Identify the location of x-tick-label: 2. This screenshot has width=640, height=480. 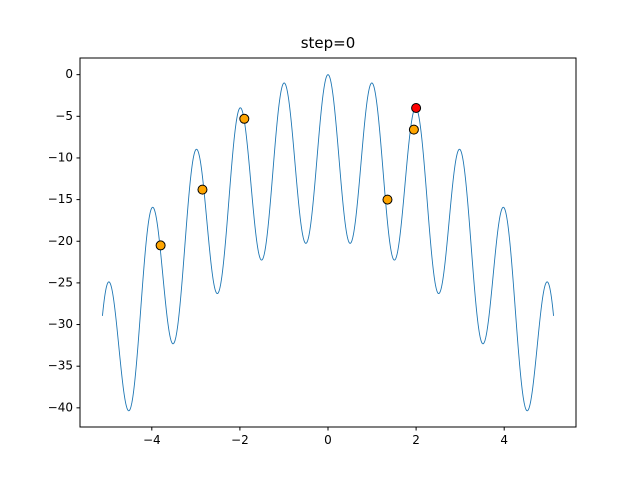
(416, 440).